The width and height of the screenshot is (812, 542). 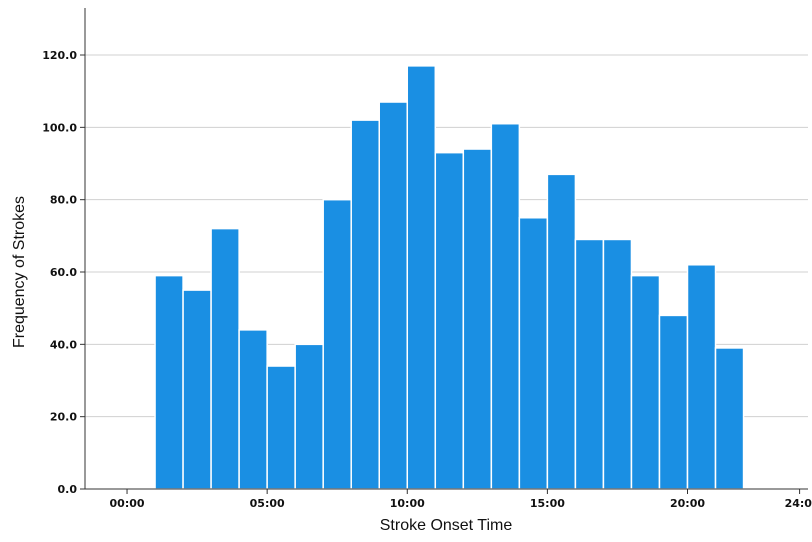 I want to click on y-tick-label: 120.0, so click(x=59, y=55).